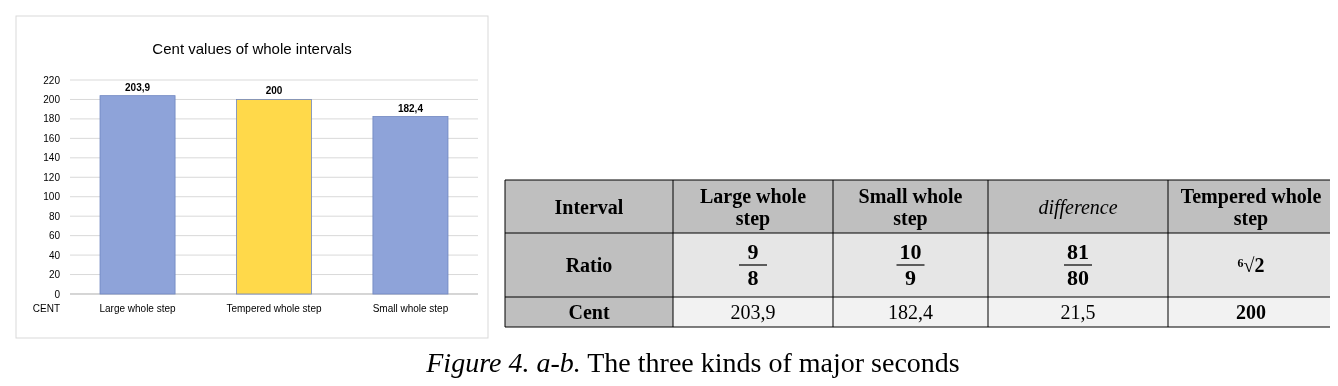  Describe the element at coordinates (52, 99) in the screenshot. I see `y-tick-label: 200` at that location.